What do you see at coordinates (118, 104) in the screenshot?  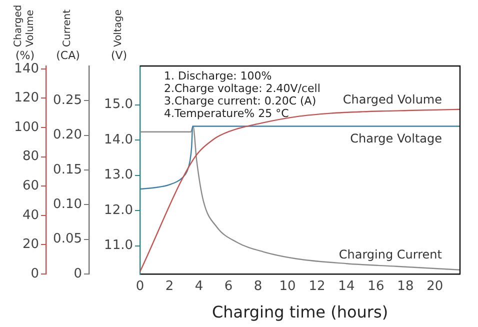 I see `y-tick-label: 15.0` at bounding box center [118, 104].